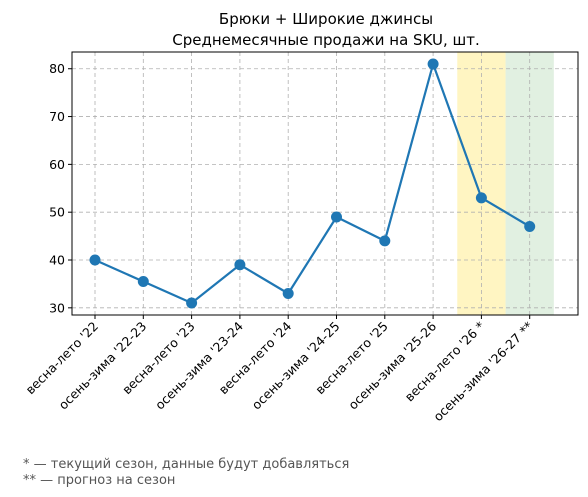  I want to click on y-tick-label: 80, so click(57, 68).